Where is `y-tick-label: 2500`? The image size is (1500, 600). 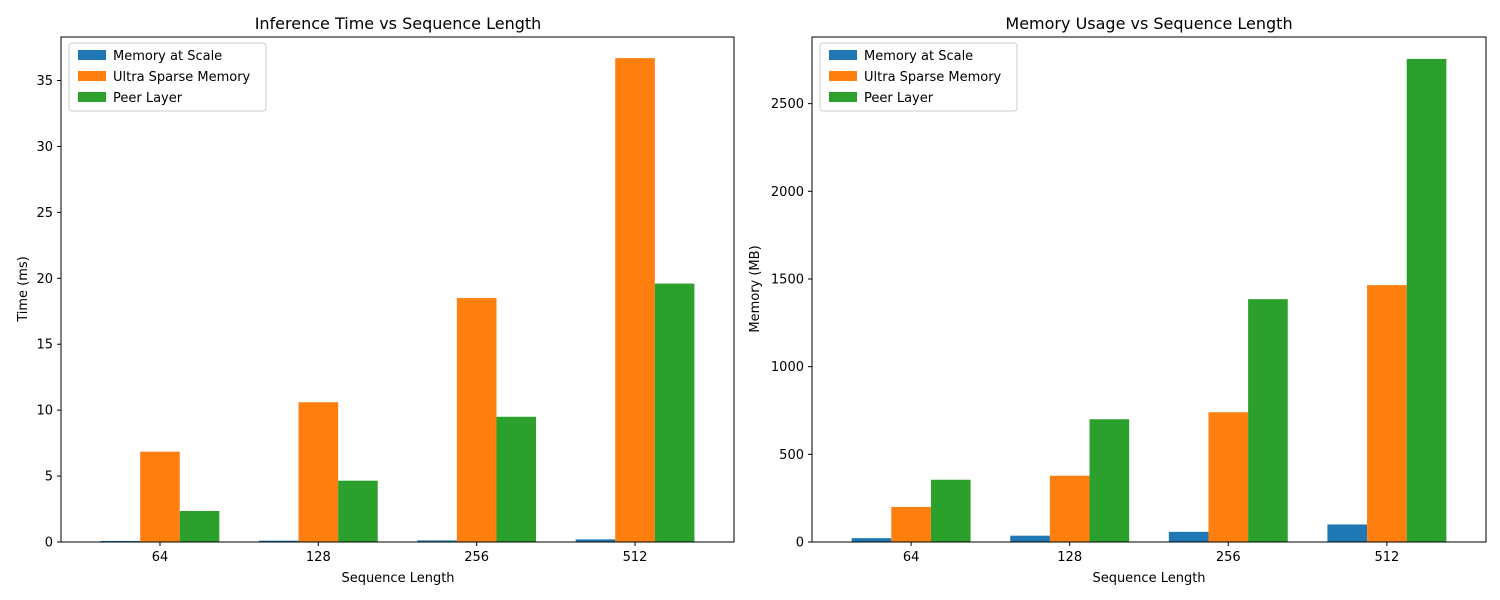 y-tick-label: 2500 is located at coordinates (787, 104).